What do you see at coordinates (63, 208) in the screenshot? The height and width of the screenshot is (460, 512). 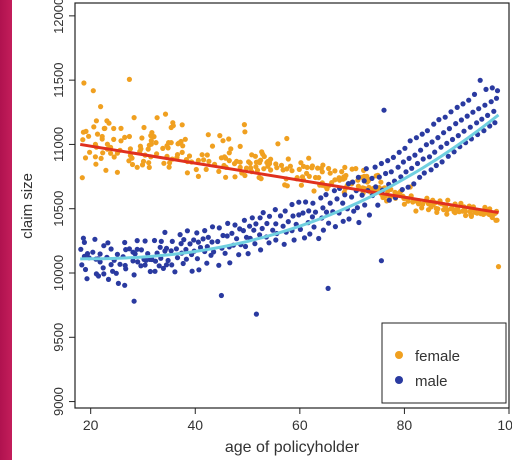 I see `y-axis: 9000 9500 10000 10500 11000 11500 12000` at bounding box center [63, 208].